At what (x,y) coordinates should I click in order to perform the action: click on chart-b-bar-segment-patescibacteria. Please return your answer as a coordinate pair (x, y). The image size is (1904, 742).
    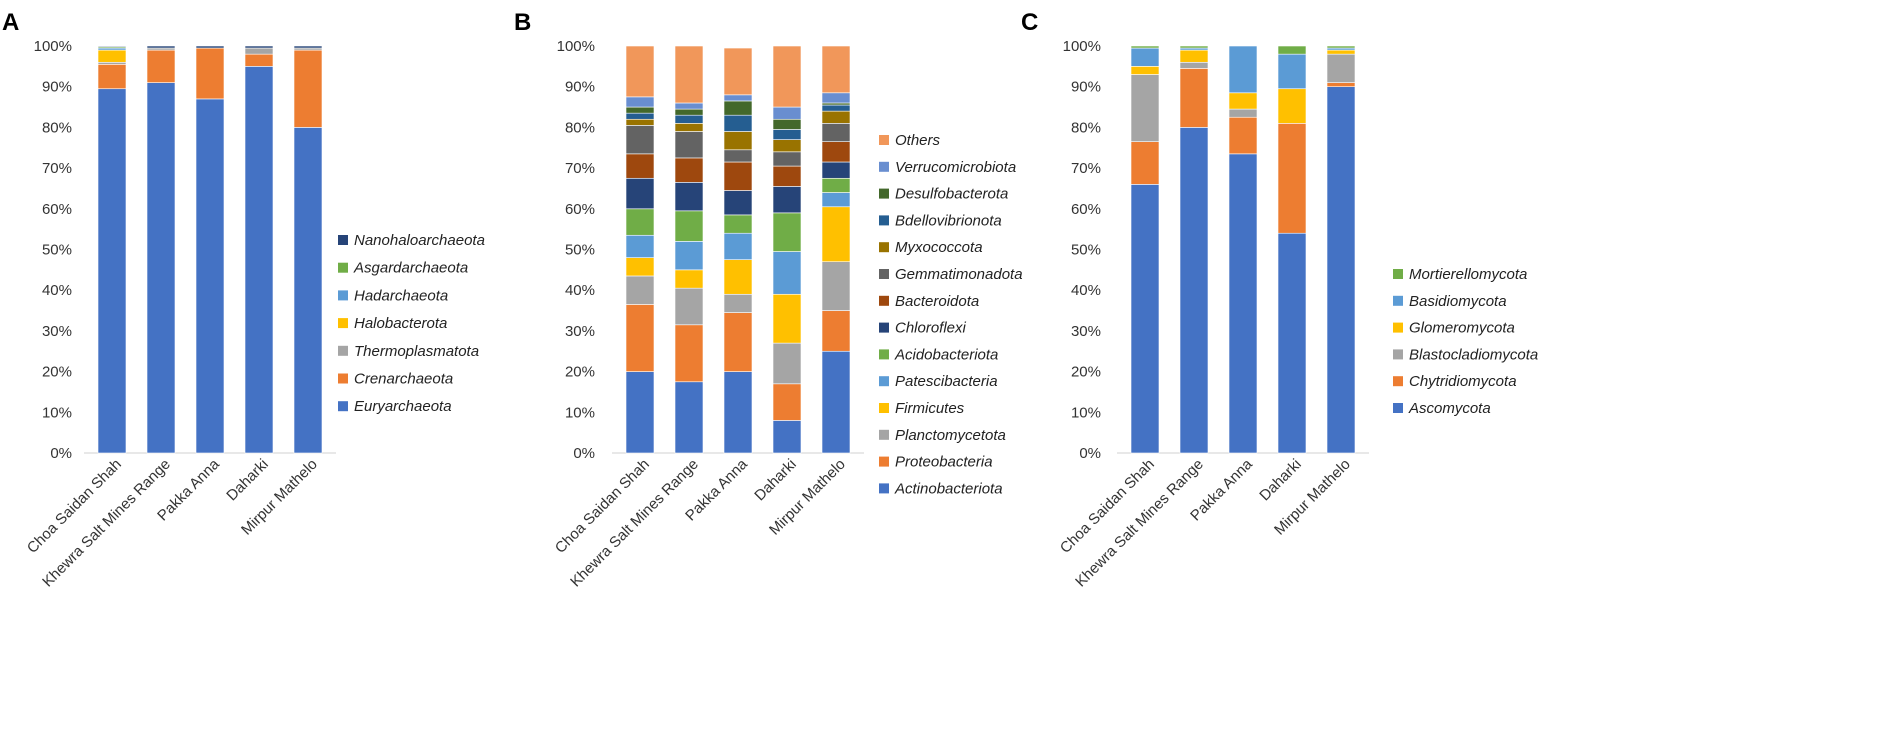
    Looking at the image, I should click on (738, 246).